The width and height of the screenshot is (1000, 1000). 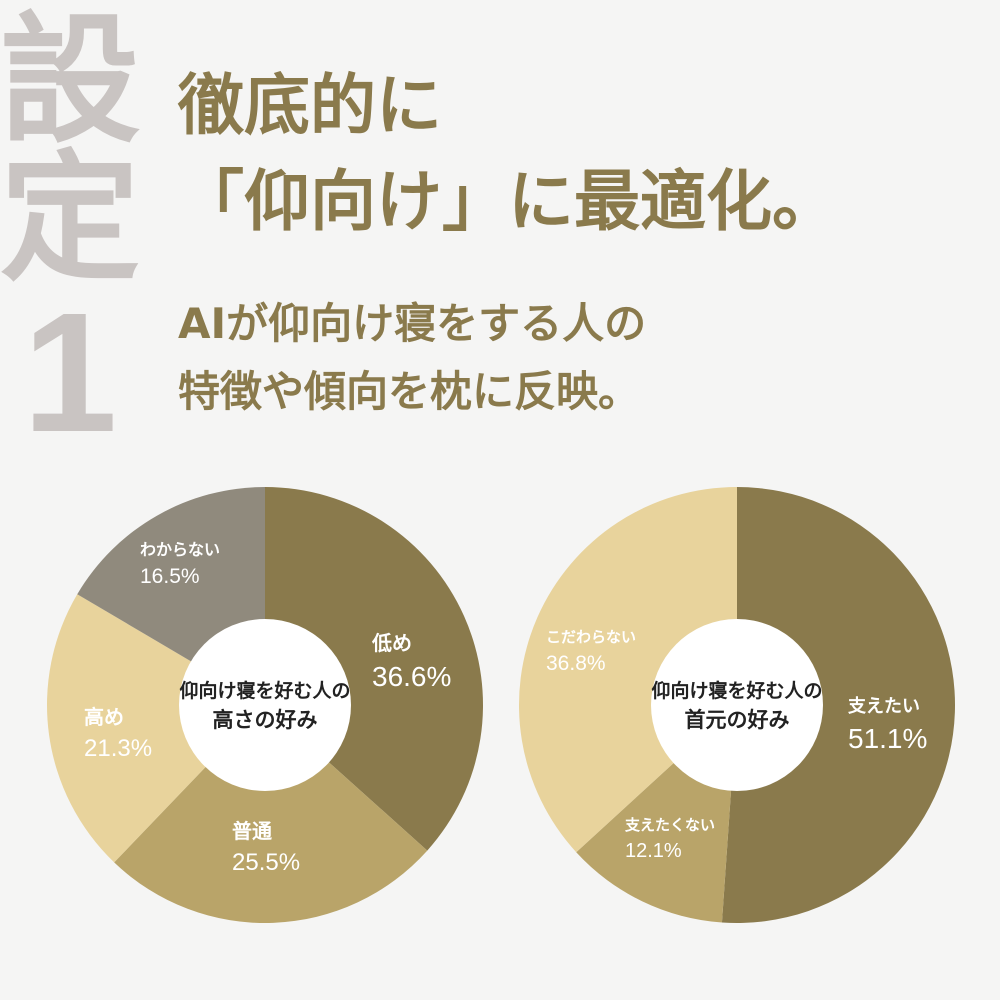 What do you see at coordinates (252, 831) in the screenshot?
I see `slice-label-name: 普通` at bounding box center [252, 831].